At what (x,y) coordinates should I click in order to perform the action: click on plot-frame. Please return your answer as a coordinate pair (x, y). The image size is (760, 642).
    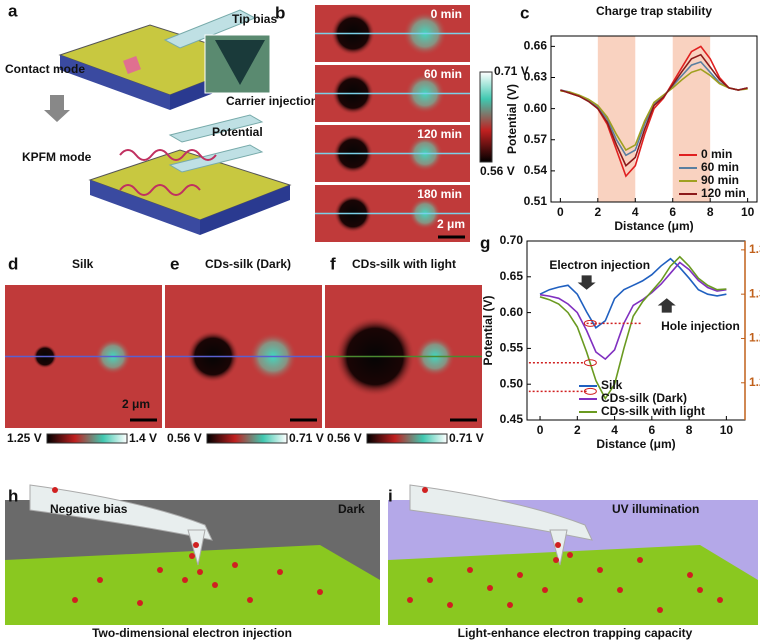
    Looking at the image, I should click on (654, 119).